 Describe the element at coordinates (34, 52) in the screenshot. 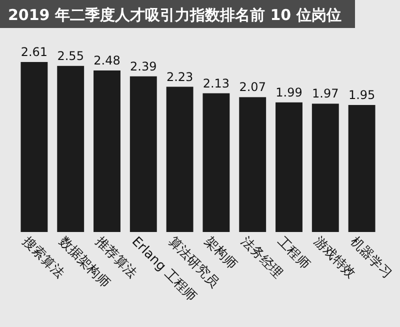

I see `data-label: 2.61` at that location.